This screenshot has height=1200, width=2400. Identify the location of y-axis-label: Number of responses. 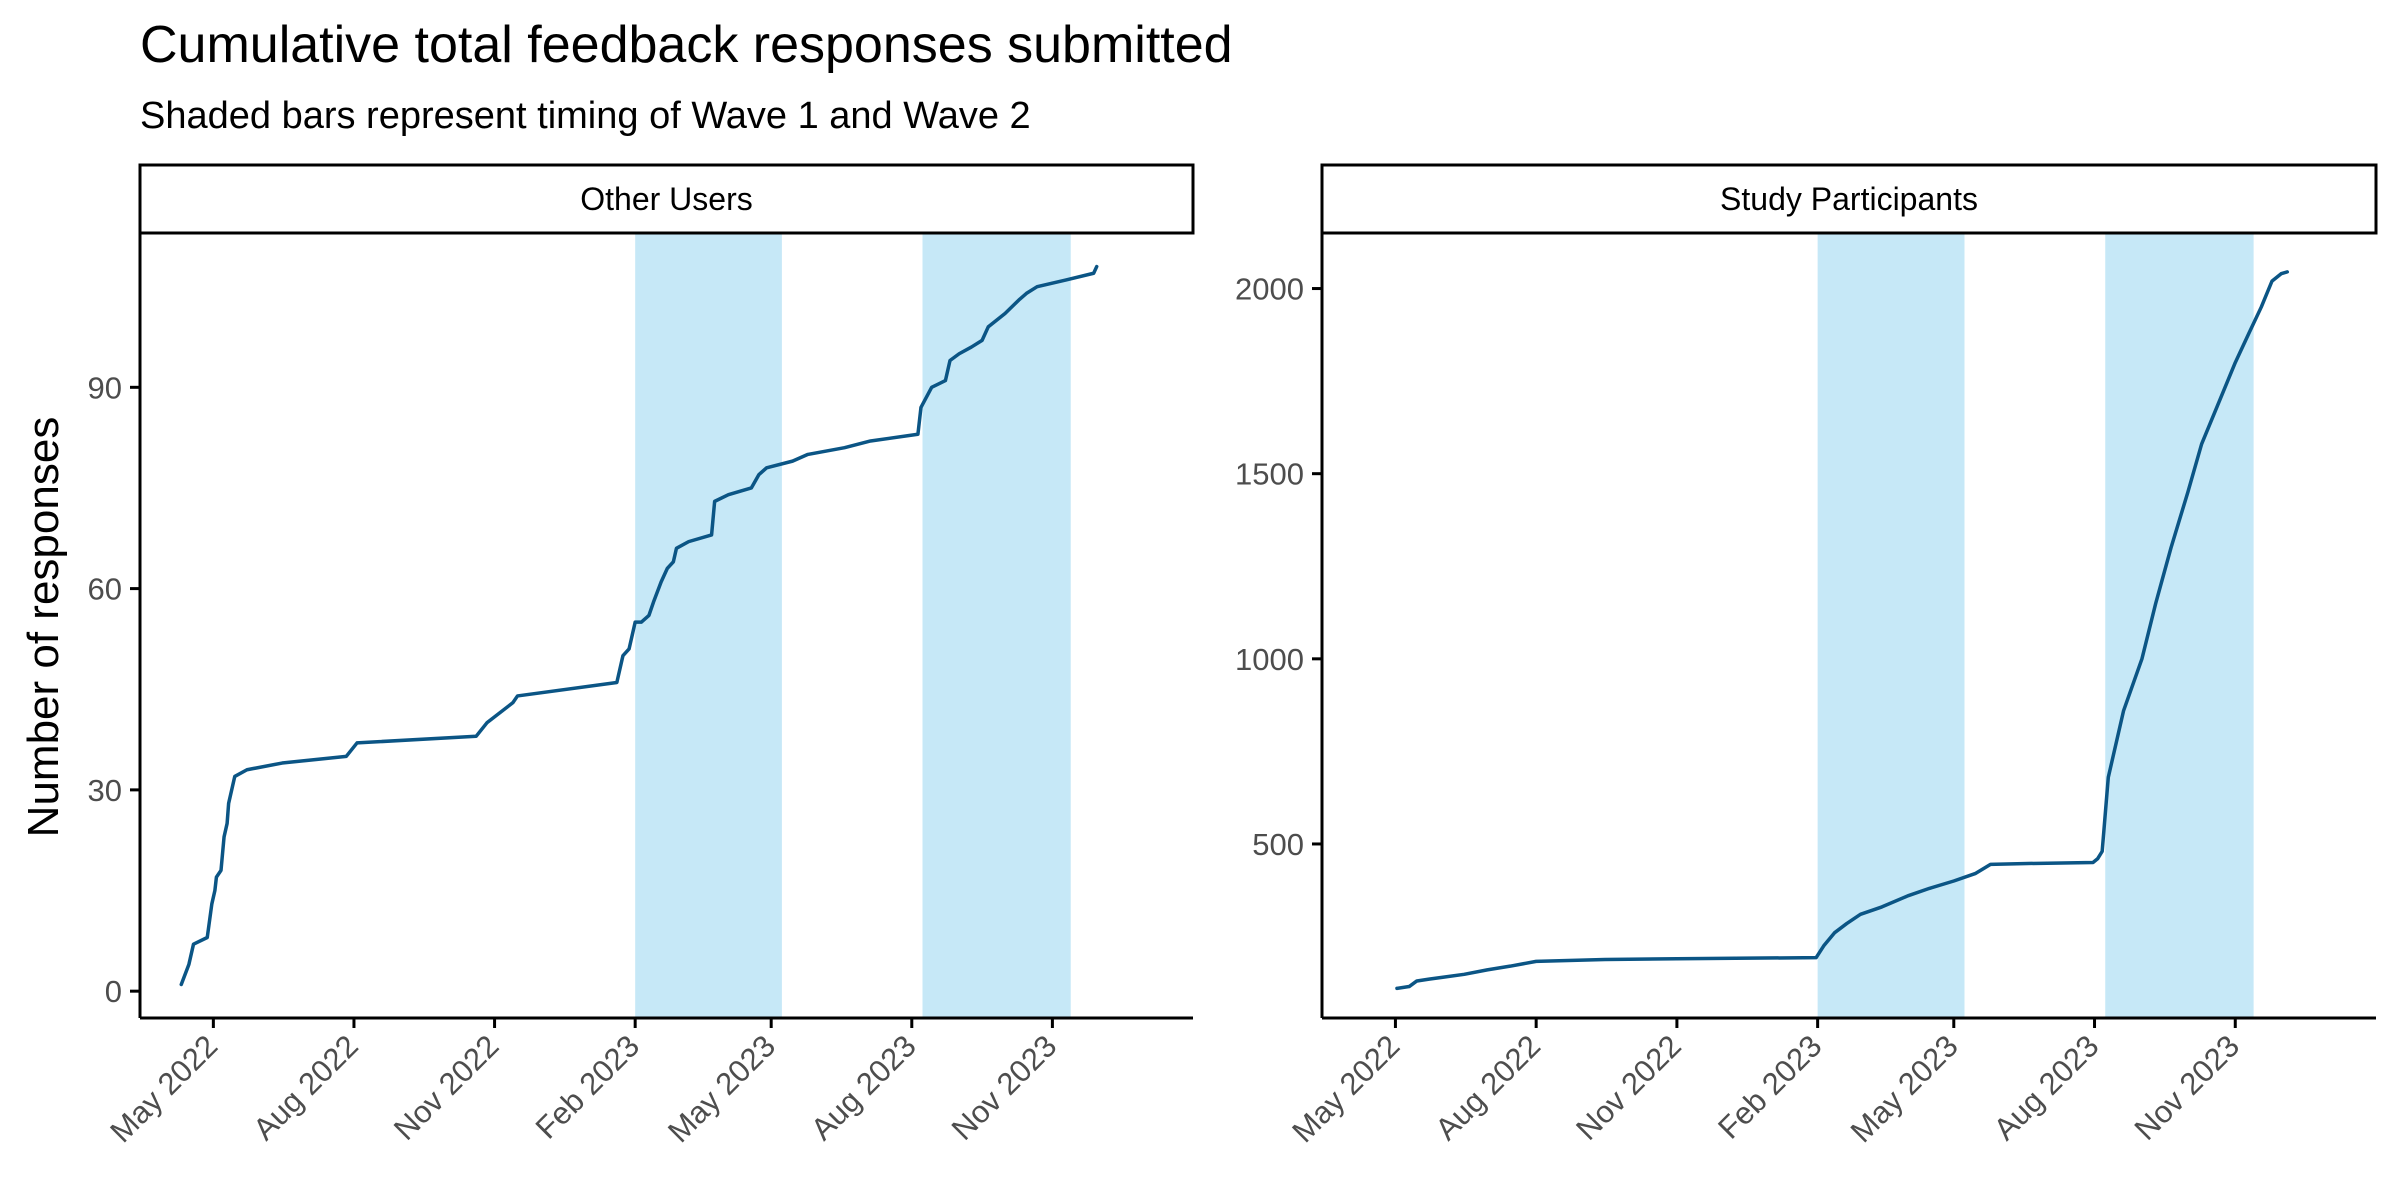
(43, 627).